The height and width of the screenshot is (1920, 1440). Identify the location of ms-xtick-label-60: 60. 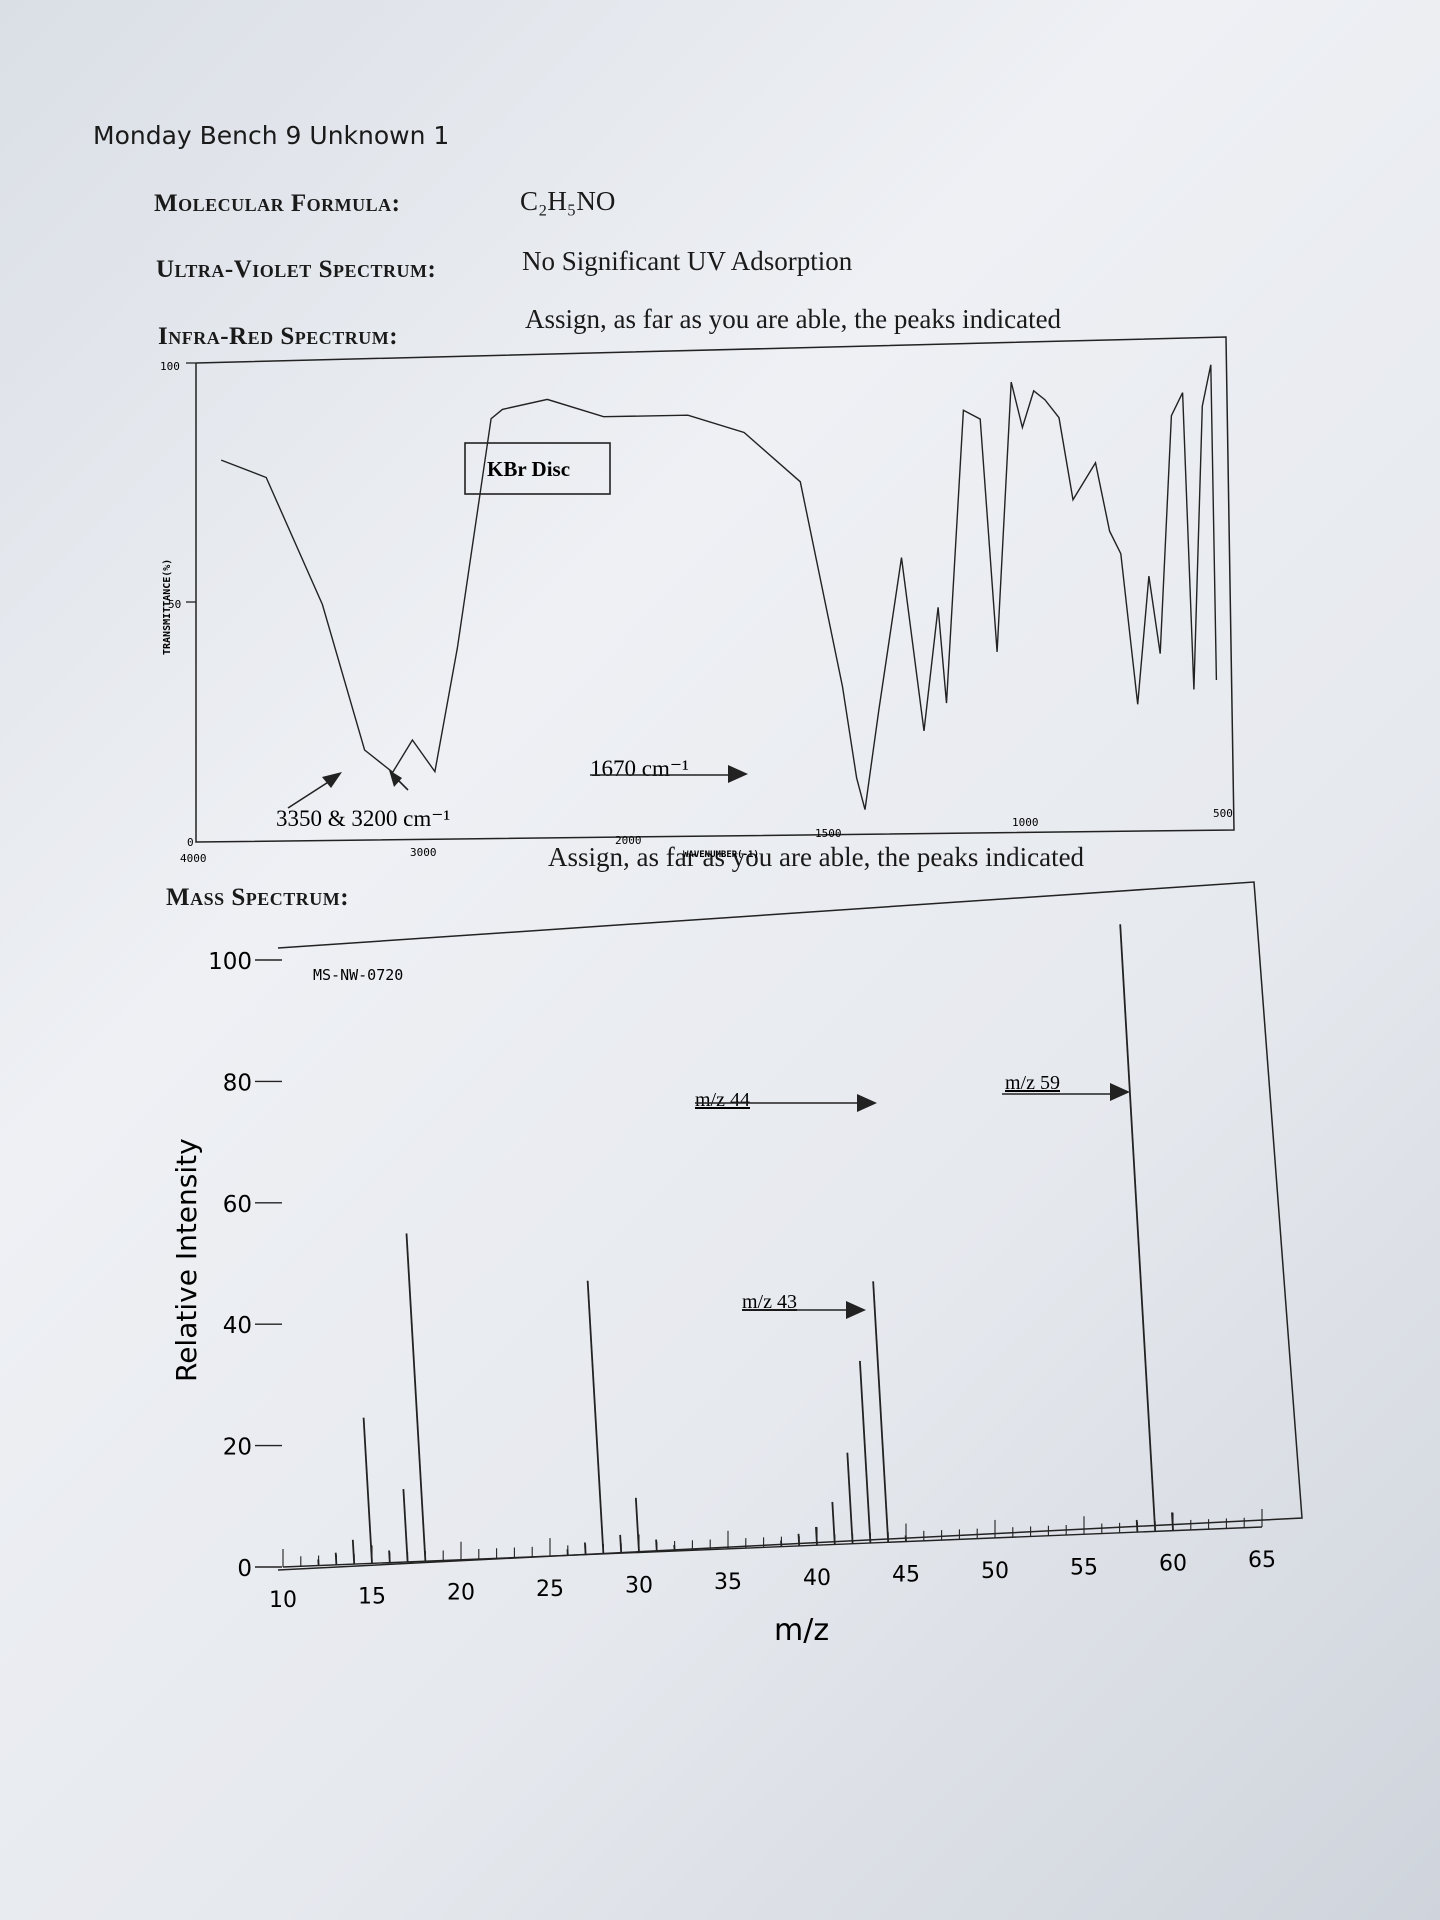
(1173, 1564).